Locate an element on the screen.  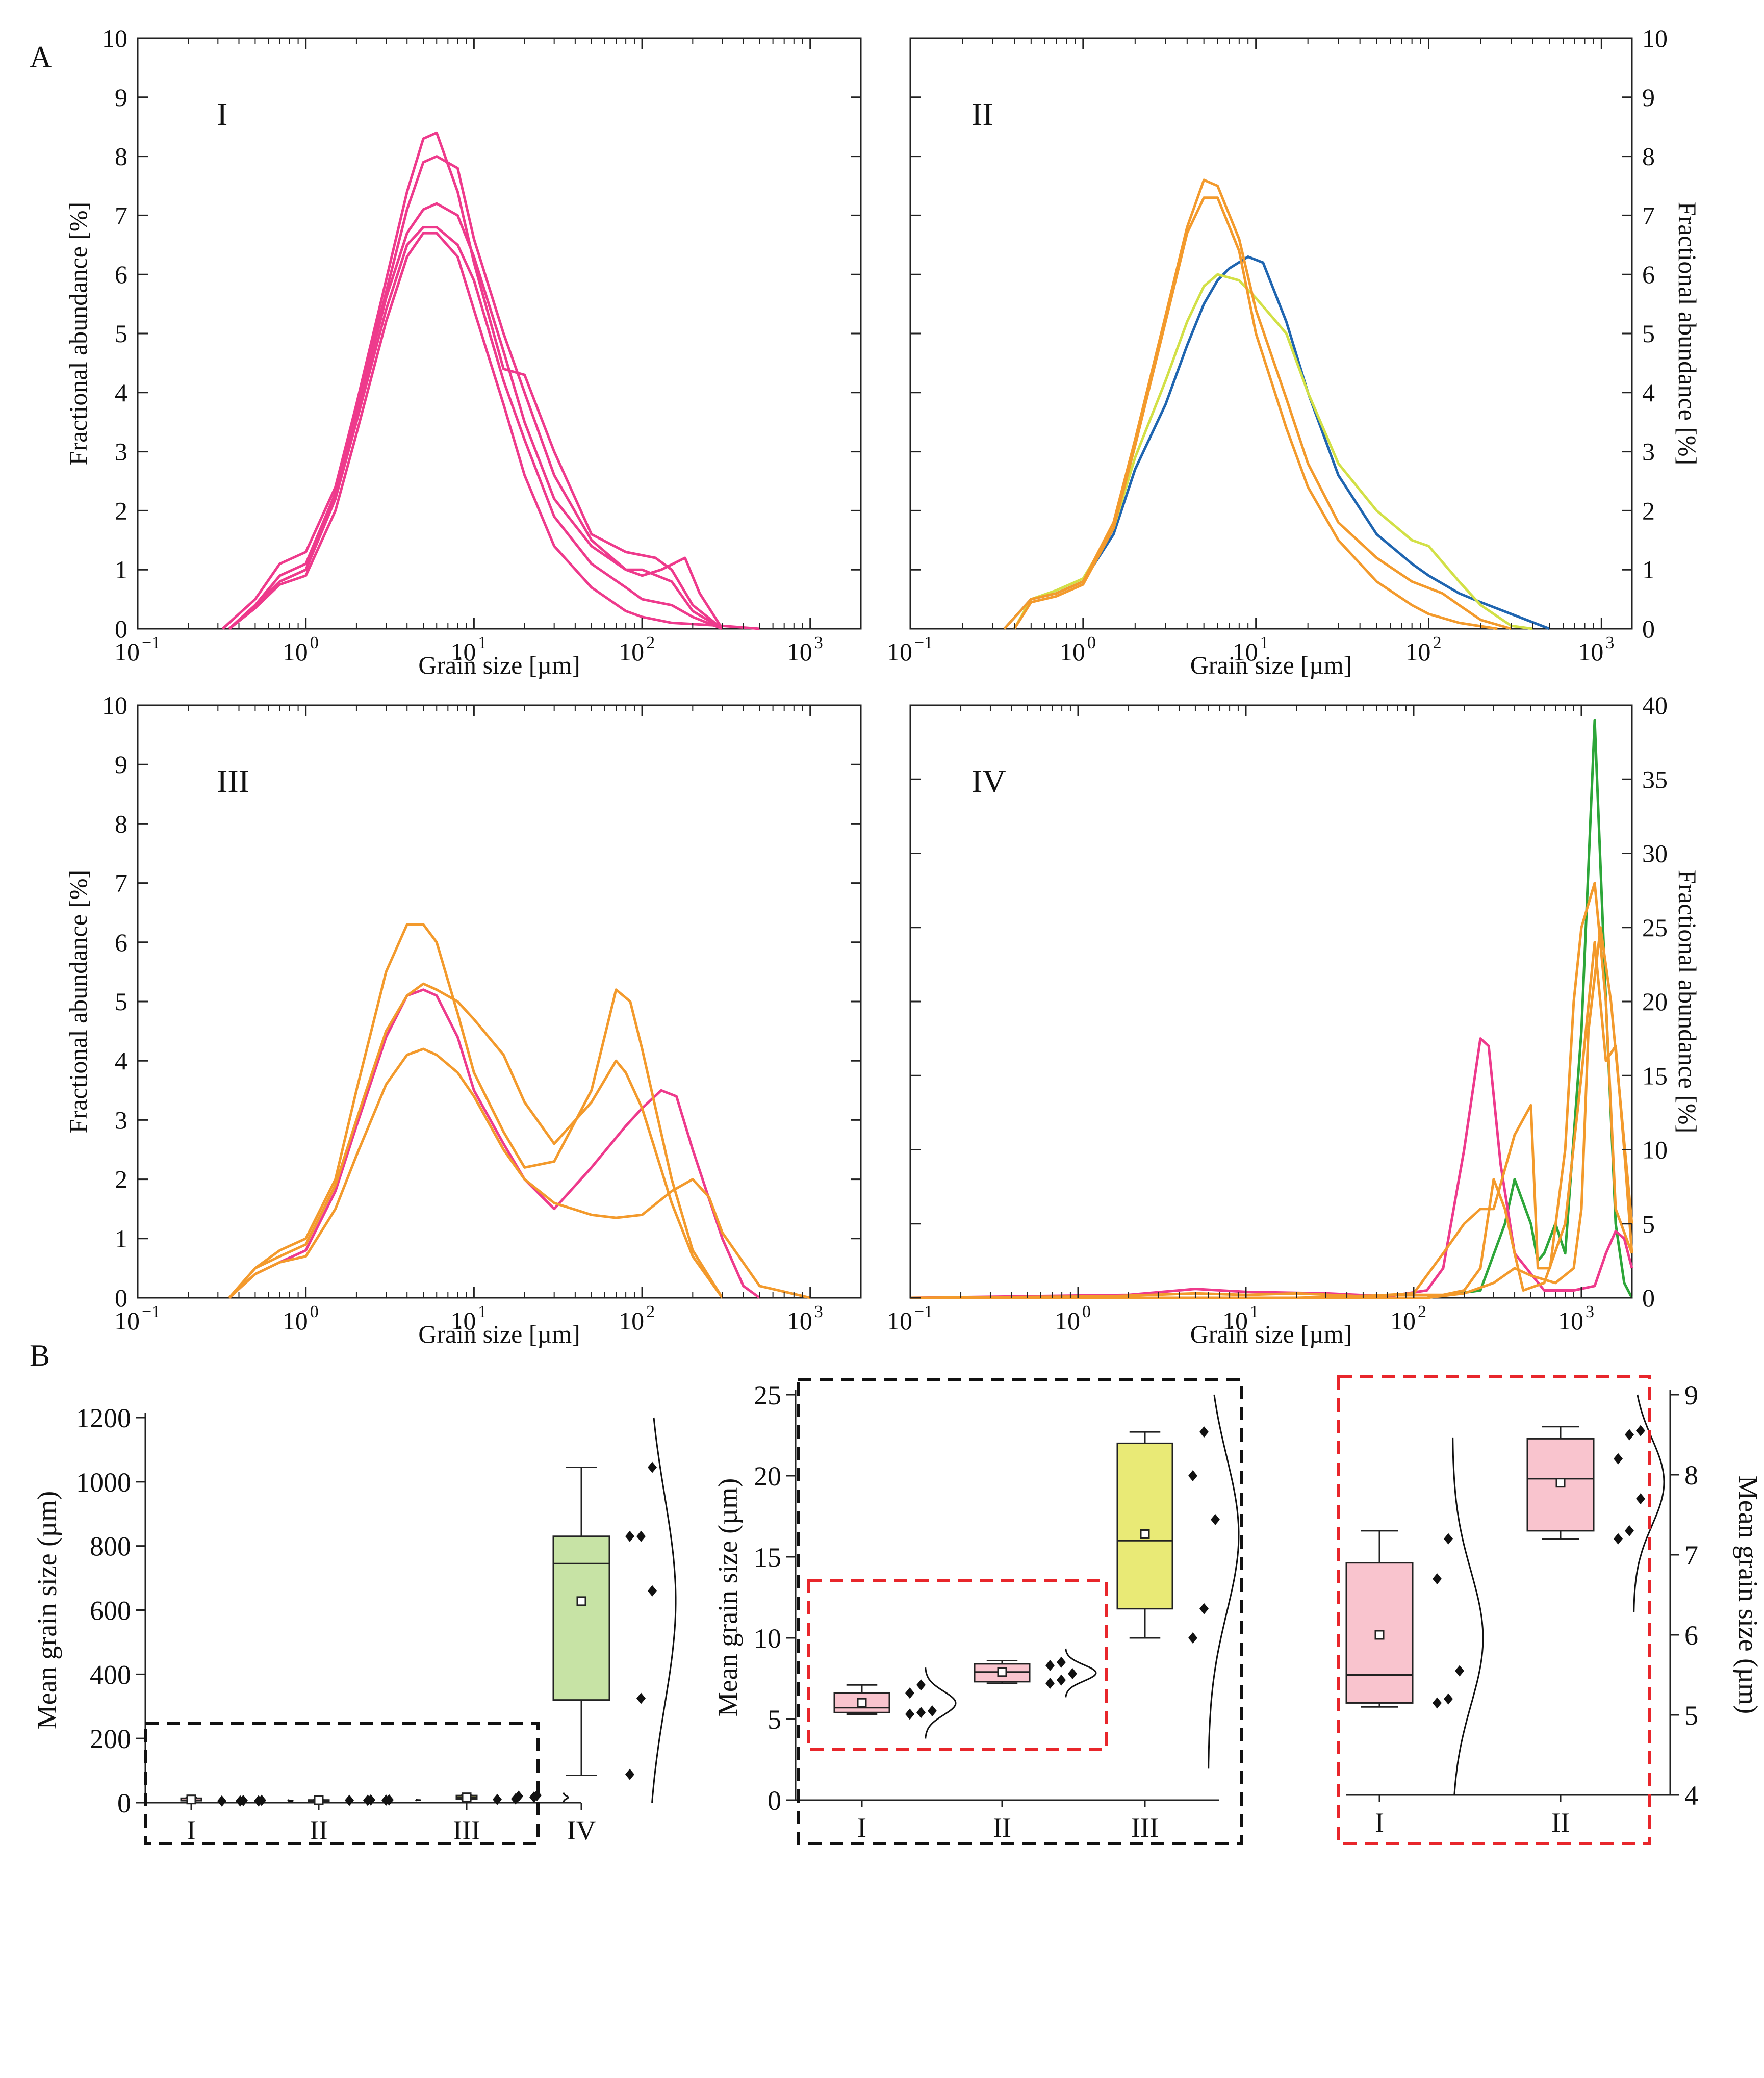
y-tick-label: 3 is located at coordinates (121, 1120).